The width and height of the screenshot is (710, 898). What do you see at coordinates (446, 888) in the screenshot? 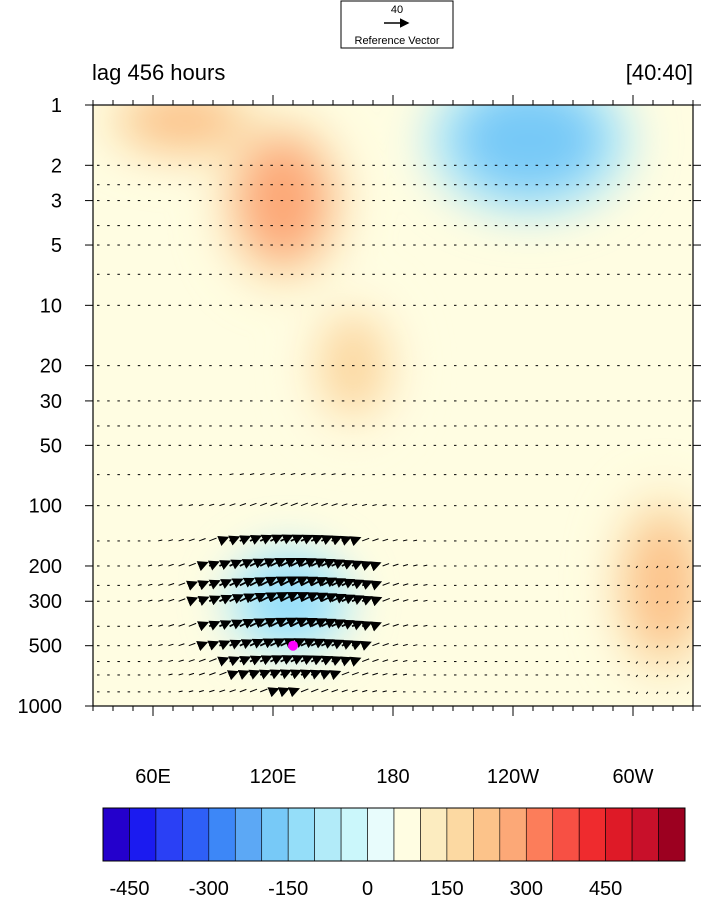
I see `colorbar-label: 150` at bounding box center [446, 888].